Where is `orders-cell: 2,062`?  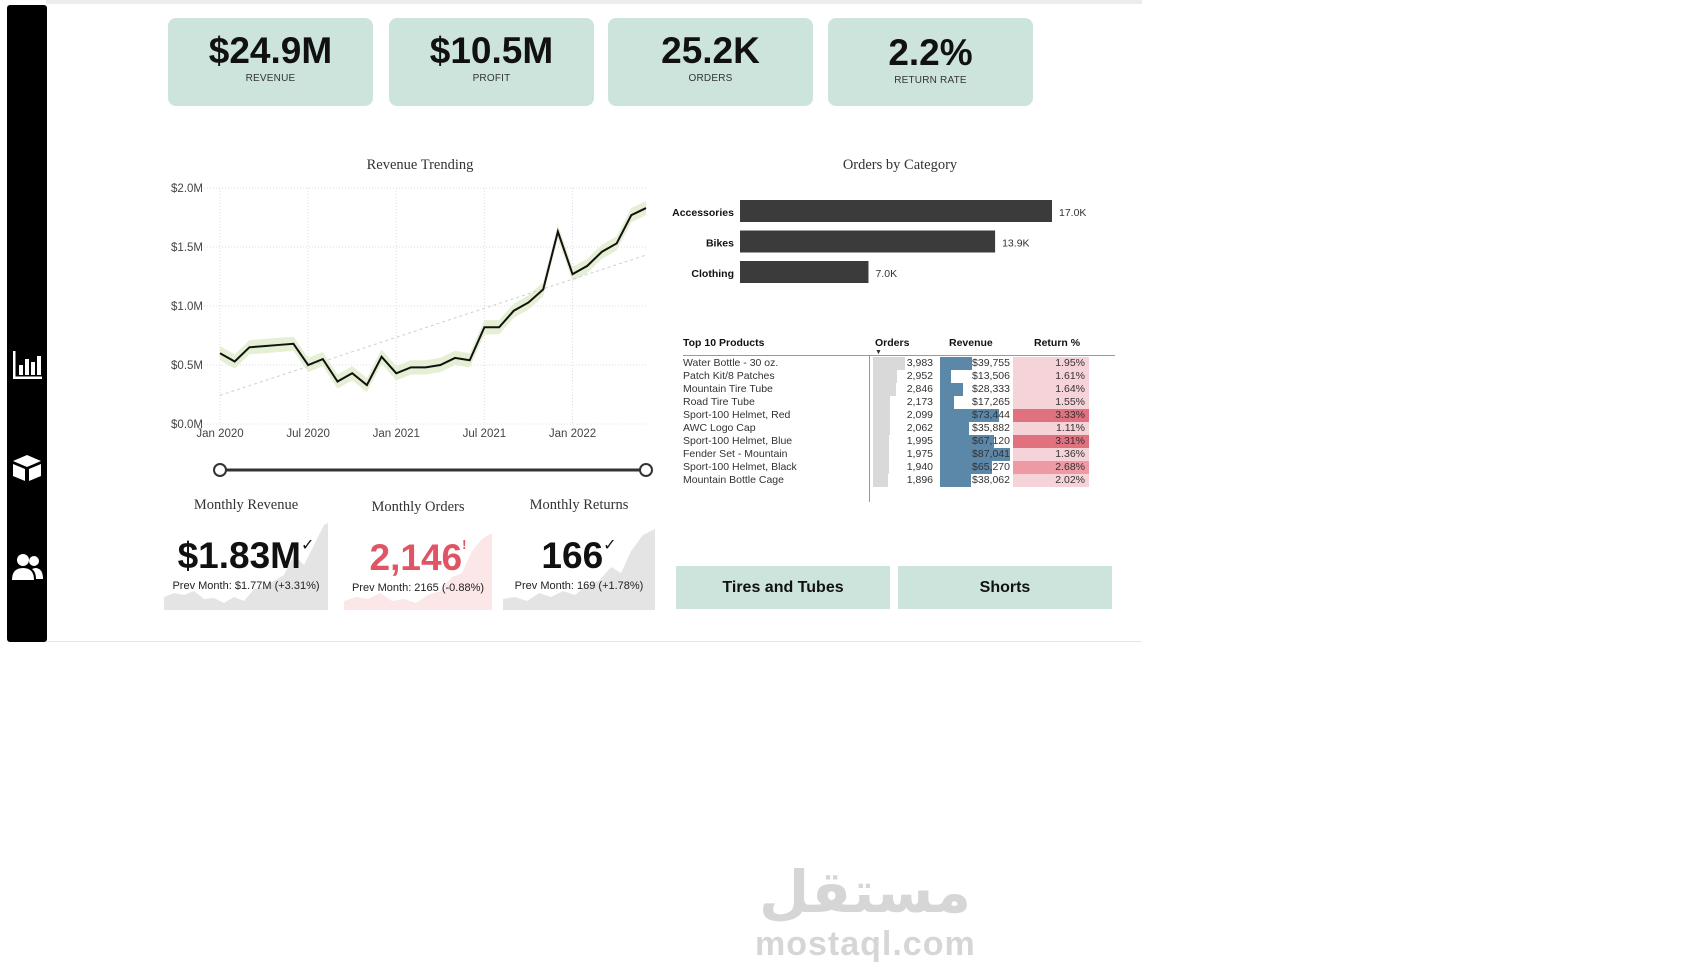
orders-cell: 2,062 is located at coordinates (919, 428).